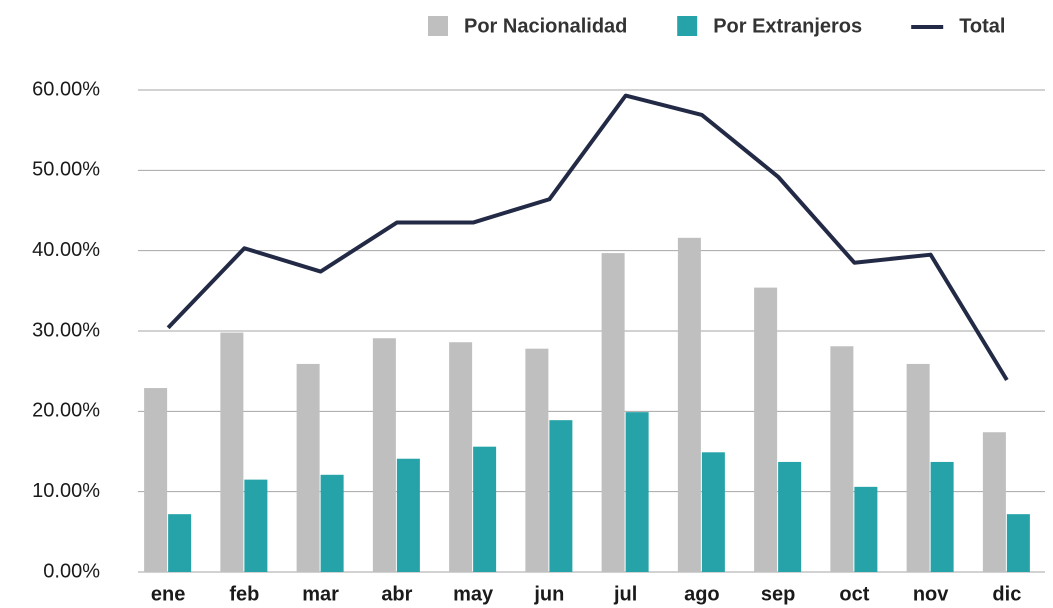 This screenshot has height=608, width=1053. I want to click on x-tick-label: mar, so click(320, 594).